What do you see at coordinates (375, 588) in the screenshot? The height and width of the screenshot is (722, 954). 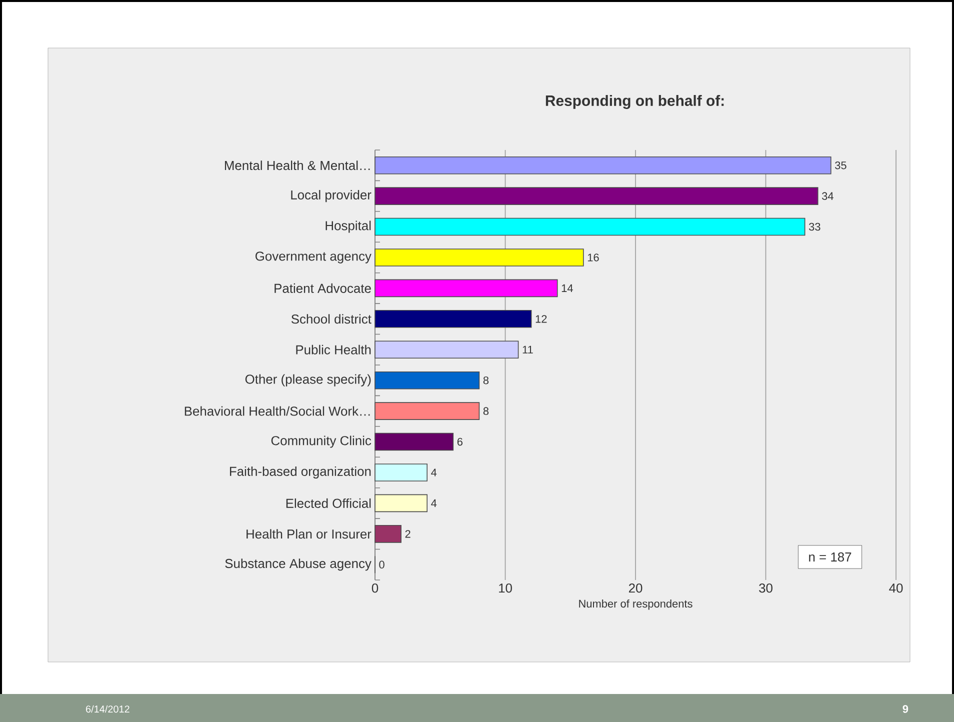 I see `x-tick-label: 0` at bounding box center [375, 588].